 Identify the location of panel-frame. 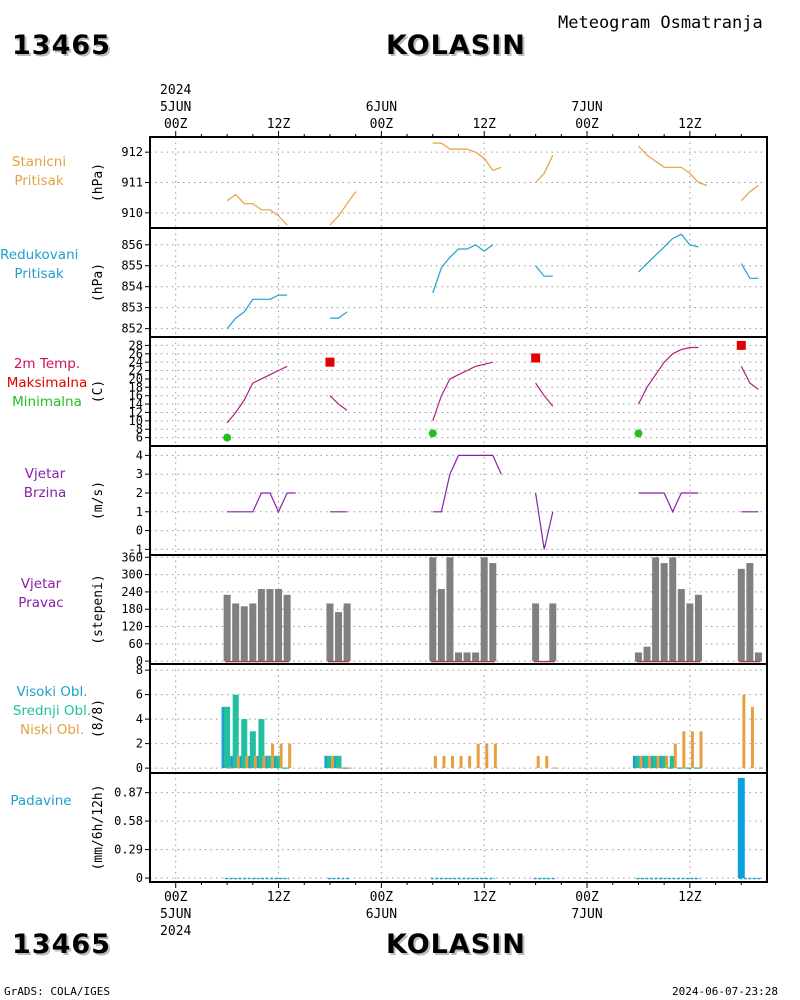
(458, 827).